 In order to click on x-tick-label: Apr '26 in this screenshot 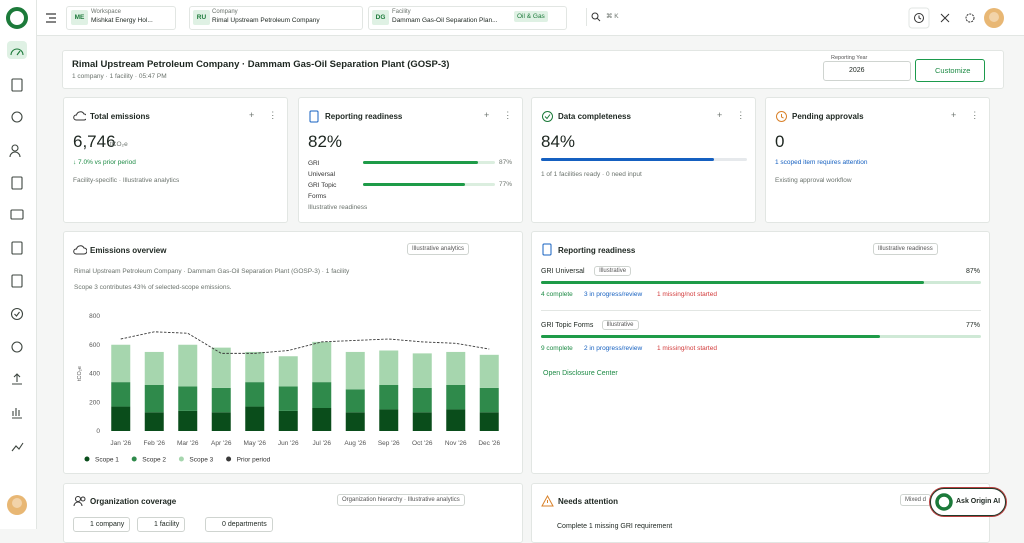, I will do `click(221, 443)`.